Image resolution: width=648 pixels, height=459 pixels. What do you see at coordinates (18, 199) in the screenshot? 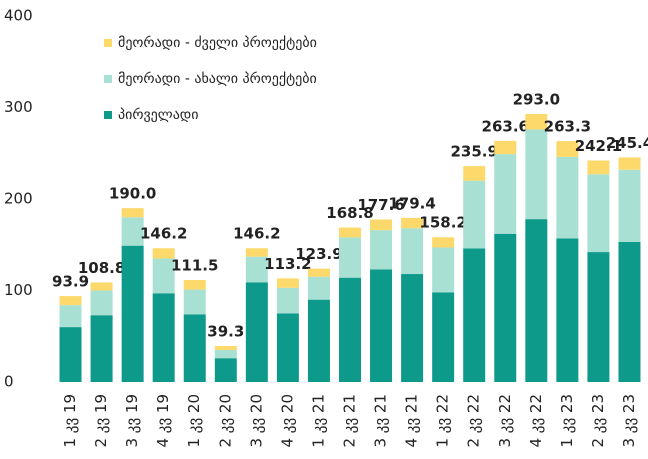
I see `y-tick-label: 200` at bounding box center [18, 199].